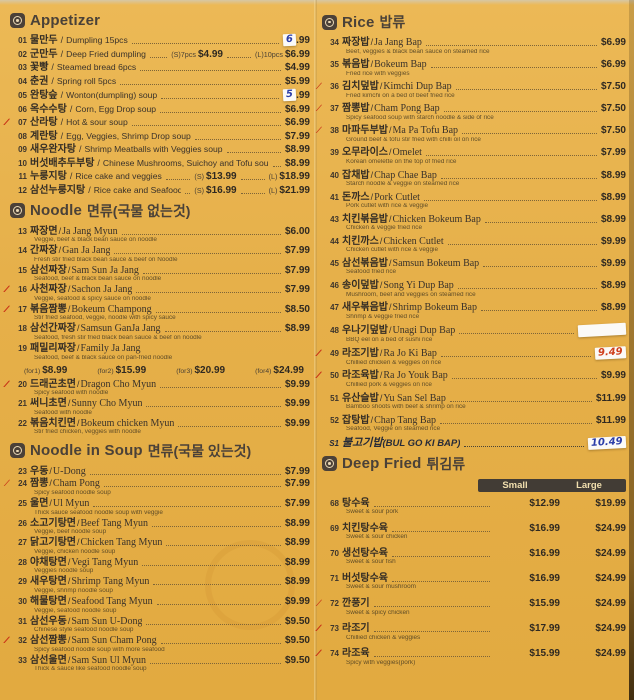 Image resolution: width=634 pixels, height=700 pixels. What do you see at coordinates (22, 270) in the screenshot?
I see `item-number: 15` at bounding box center [22, 270].